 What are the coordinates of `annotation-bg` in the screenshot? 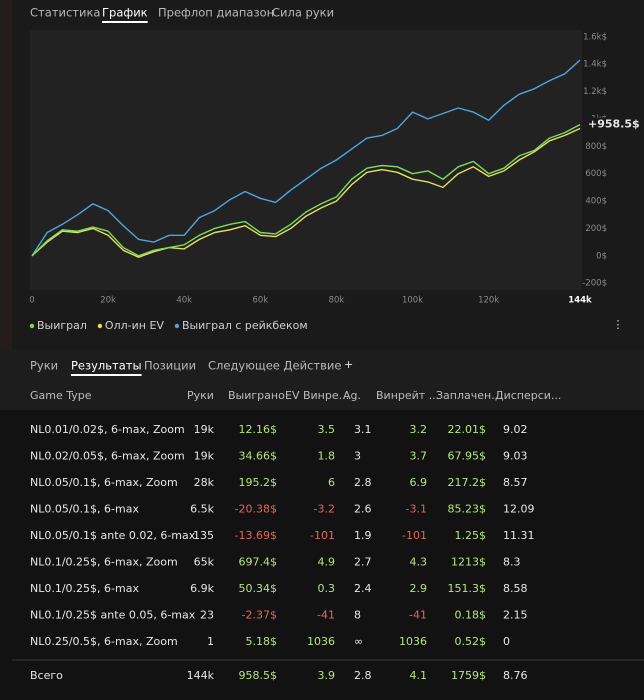 It's located at (608, 124).